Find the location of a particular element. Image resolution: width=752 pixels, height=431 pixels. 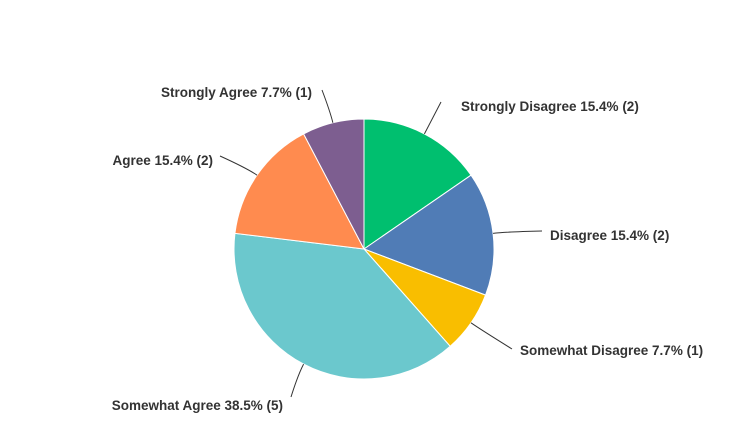

data-label: Somewhat Disagree 7.7% (1) is located at coordinates (611, 350).